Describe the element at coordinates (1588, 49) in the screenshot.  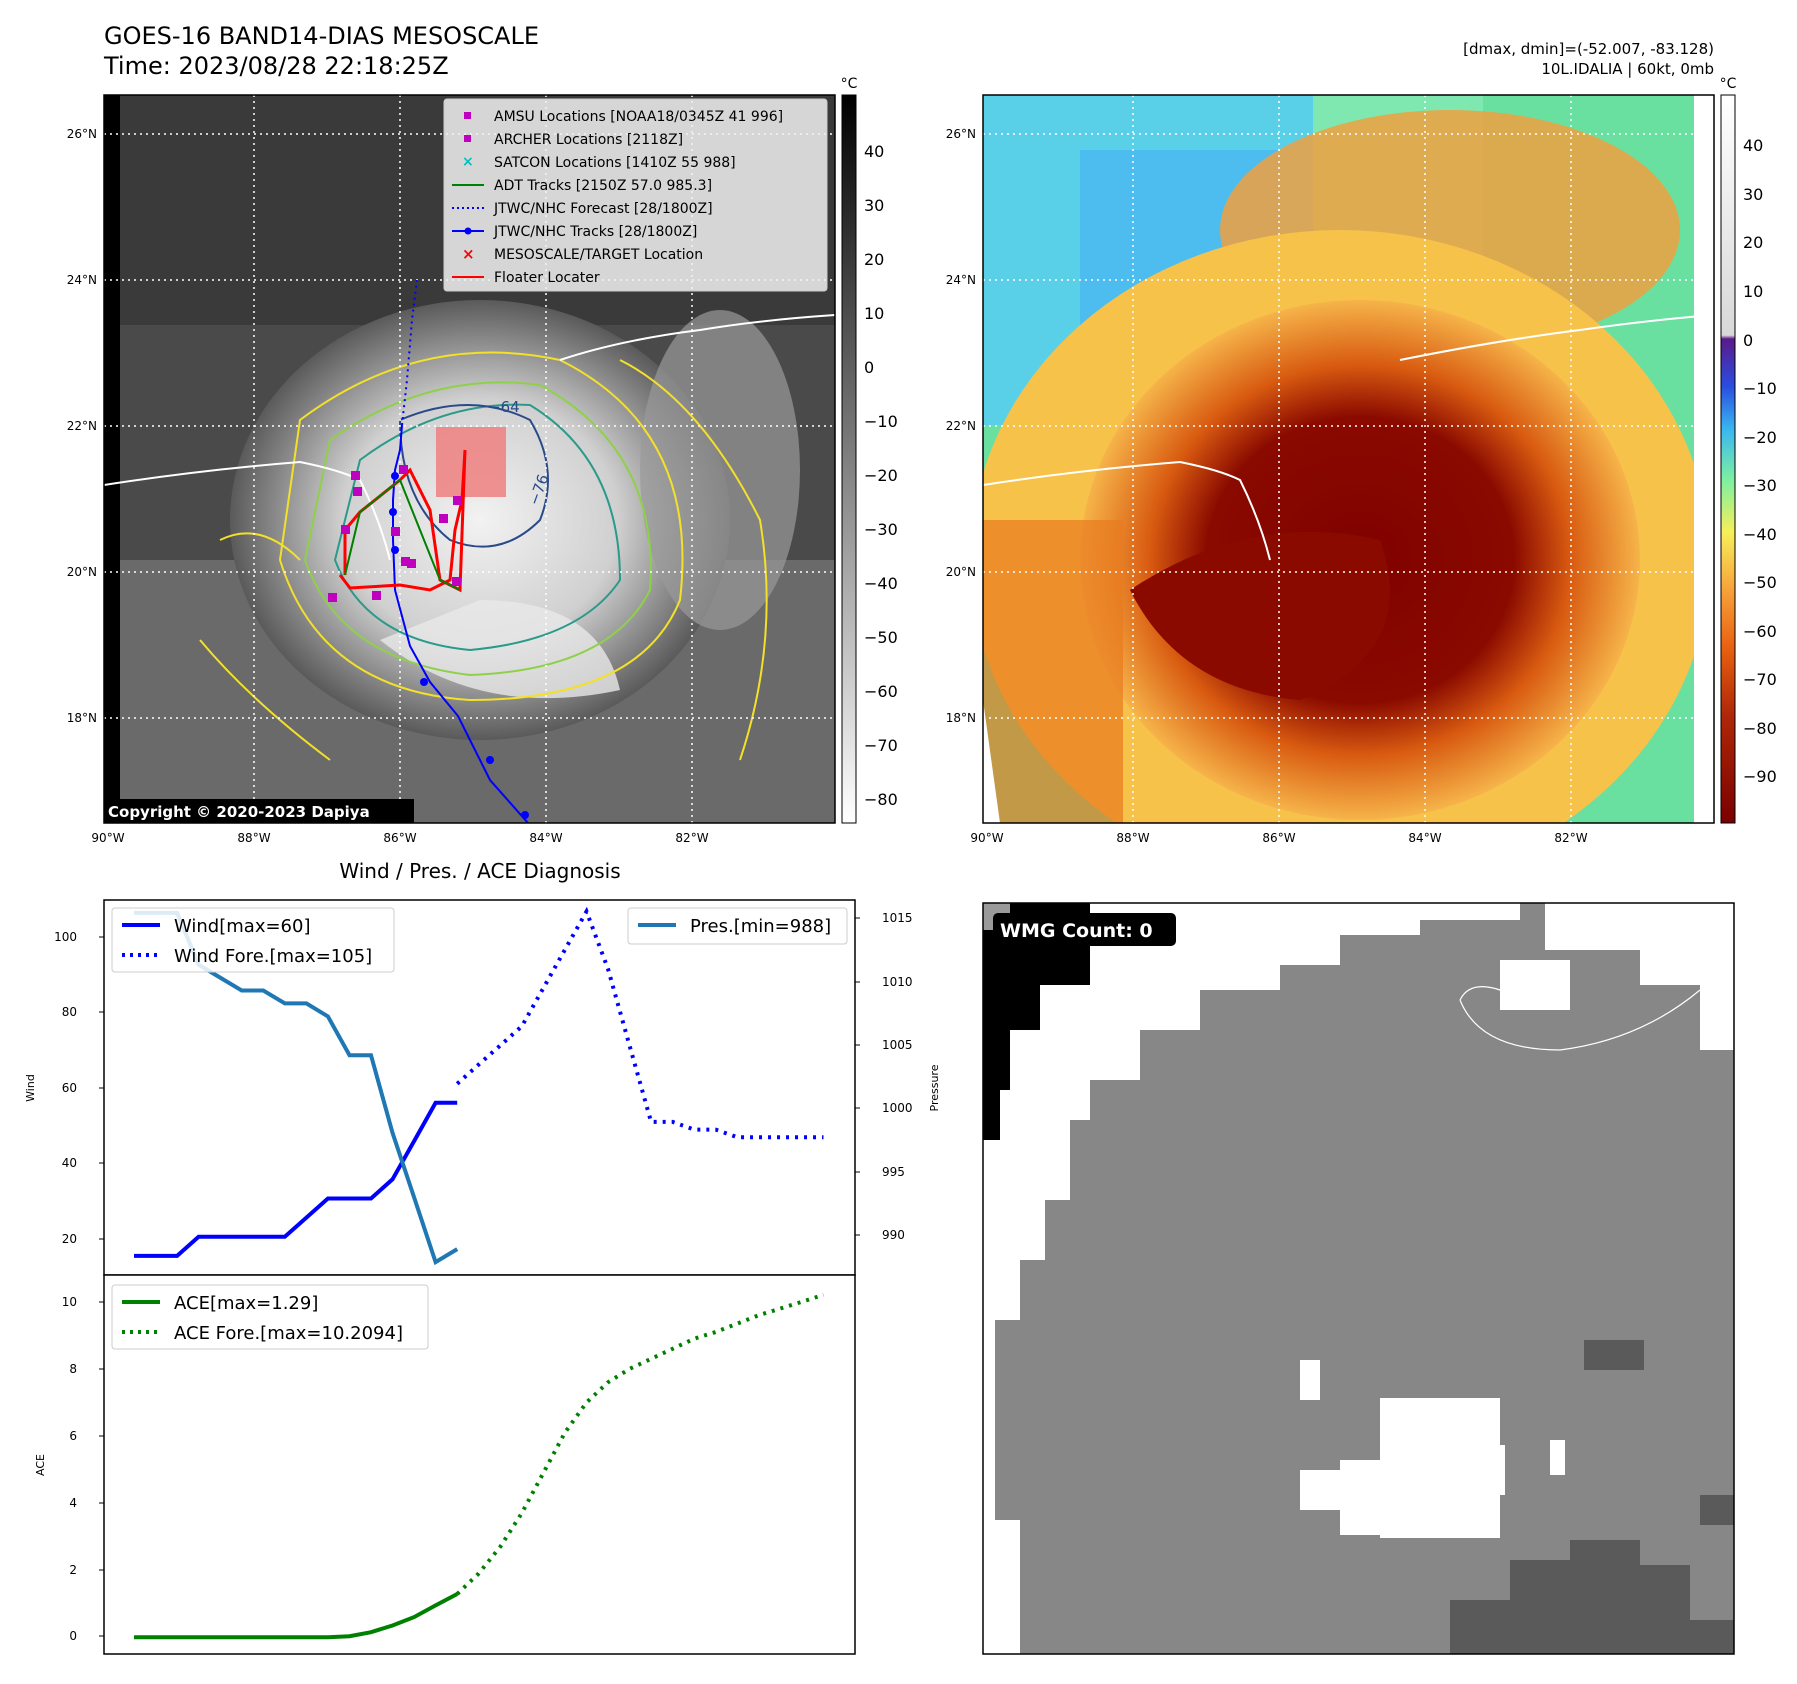
I see `dmax-dmin-text: [dmax, dmin]=(-52.007, -83.128)` at that location.